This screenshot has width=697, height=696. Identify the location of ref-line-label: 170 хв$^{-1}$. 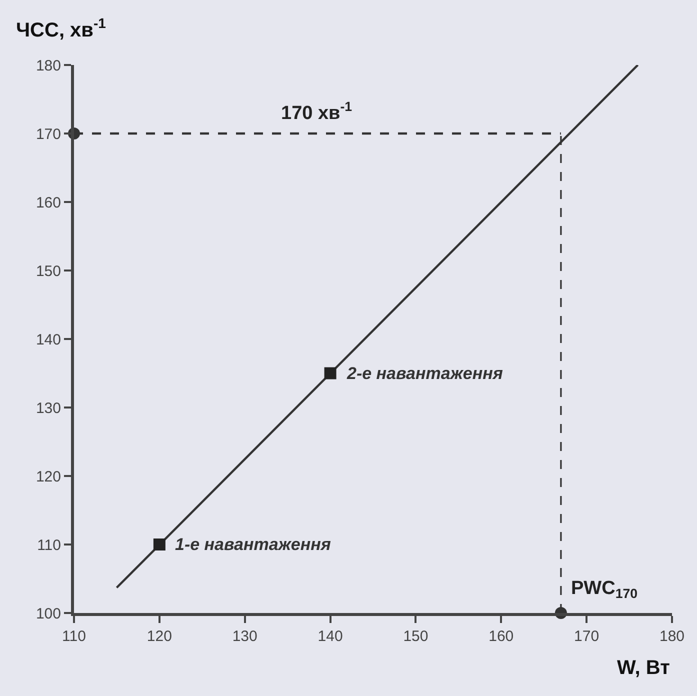
(317, 111).